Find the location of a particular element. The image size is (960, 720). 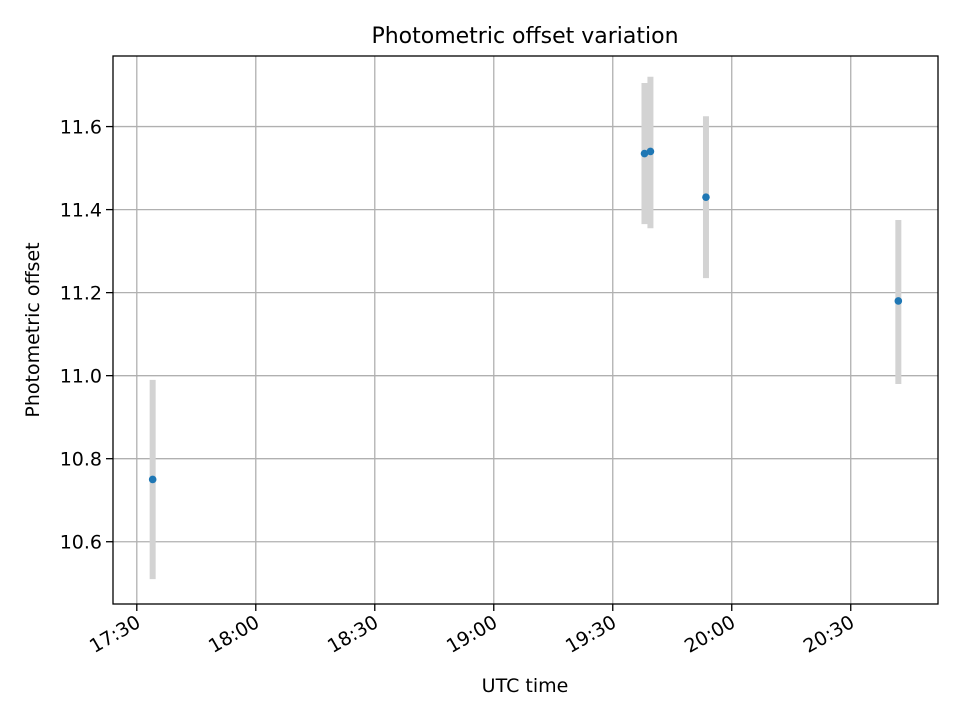

x-tick-label: 18:30 is located at coordinates (353, 634).